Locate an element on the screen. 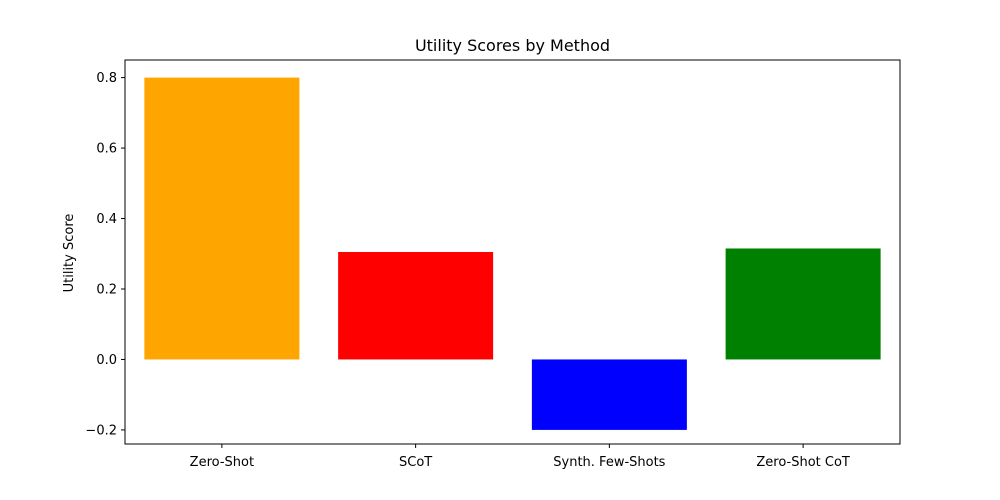 The image size is (1000, 500). y-tick-label: 0.4 is located at coordinates (106, 219).